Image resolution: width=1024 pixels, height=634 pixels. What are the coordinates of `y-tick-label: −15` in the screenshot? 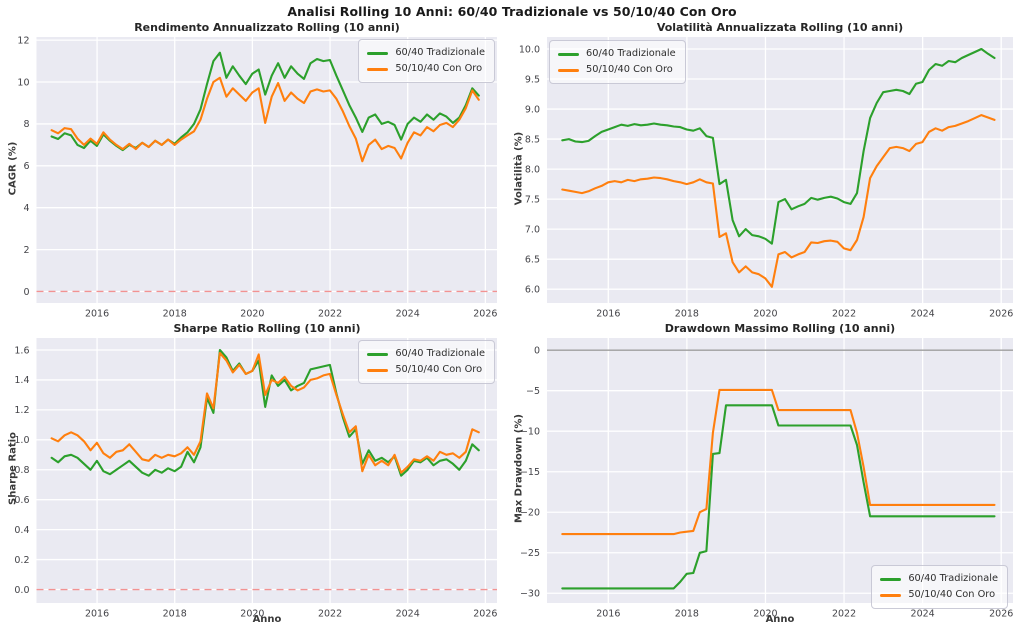 It's located at (530, 472).